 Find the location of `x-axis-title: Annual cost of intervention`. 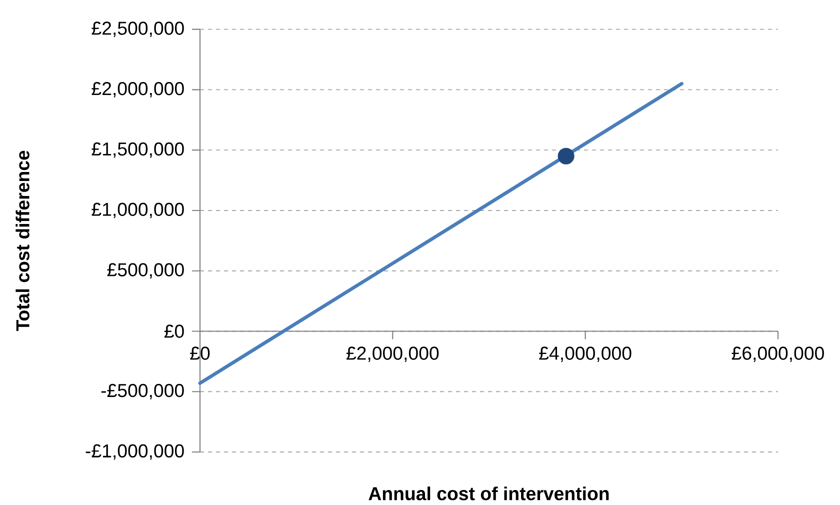

x-axis-title: Annual cost of intervention is located at coordinates (488, 493).